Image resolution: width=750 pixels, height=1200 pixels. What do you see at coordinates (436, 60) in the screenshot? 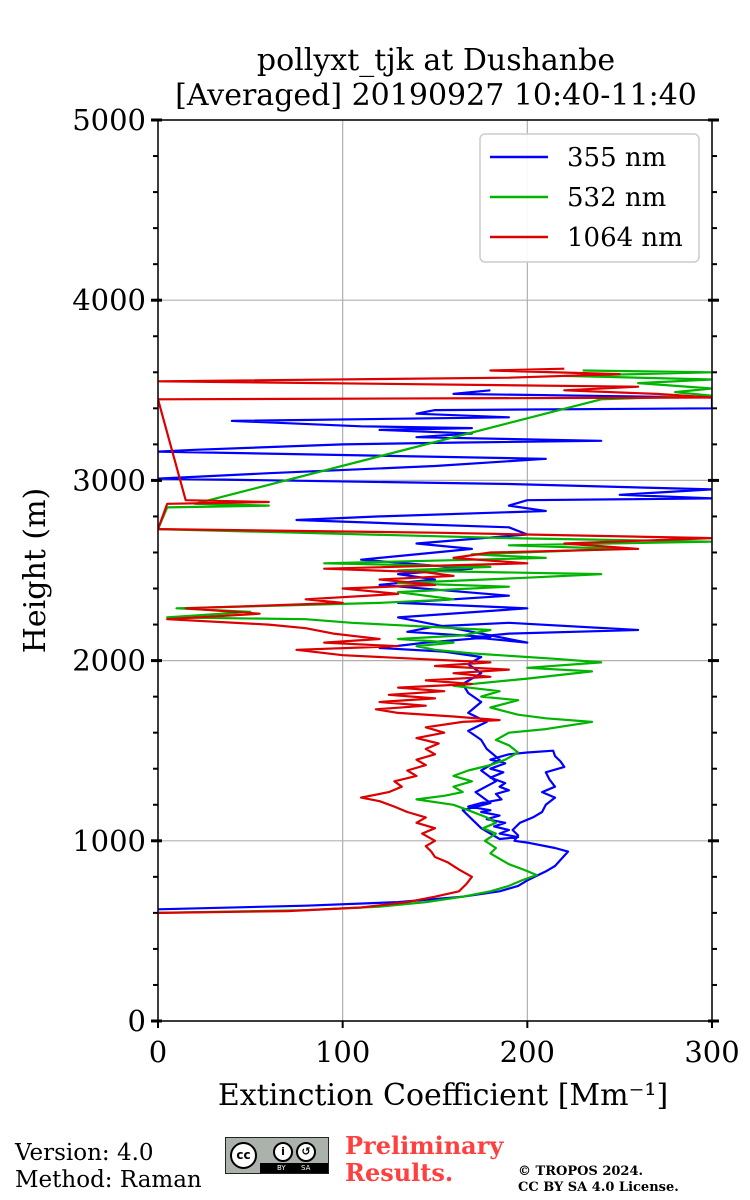
I see `chart-title-line1: pollyxt_tjk at Dushanbe` at bounding box center [436, 60].